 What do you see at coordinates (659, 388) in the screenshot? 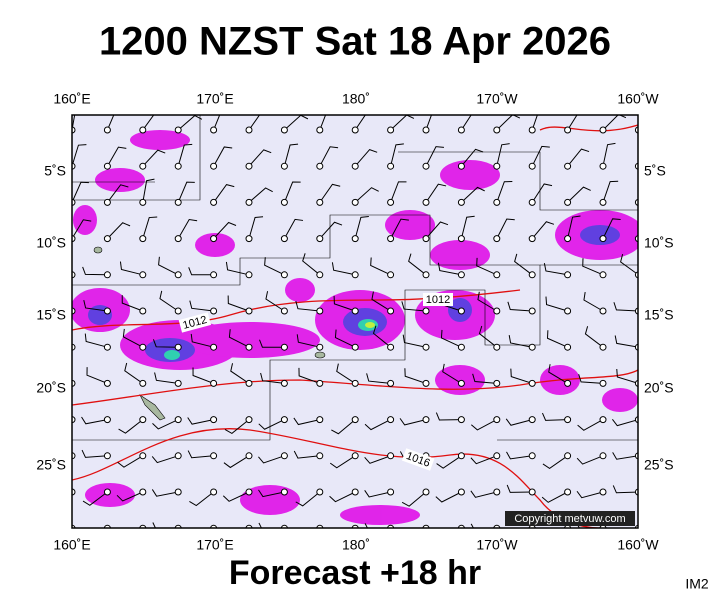
I see `lat-label-right: 20˚S` at bounding box center [659, 388].